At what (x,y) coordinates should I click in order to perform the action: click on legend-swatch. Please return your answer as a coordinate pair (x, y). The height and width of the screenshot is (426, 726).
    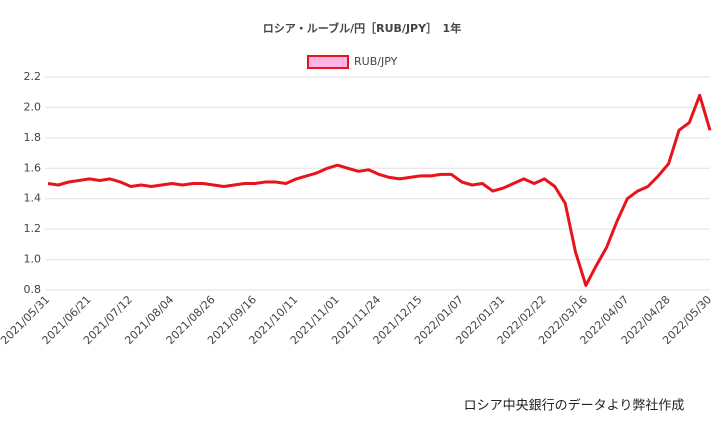
    Looking at the image, I should click on (328, 62).